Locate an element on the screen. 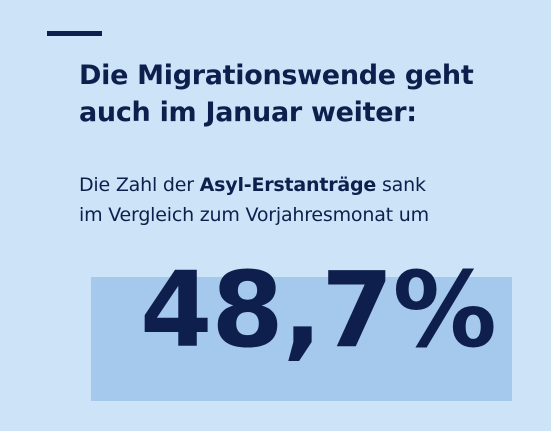  headline-line-1: Die Migrationswende geht is located at coordinates (276, 75).